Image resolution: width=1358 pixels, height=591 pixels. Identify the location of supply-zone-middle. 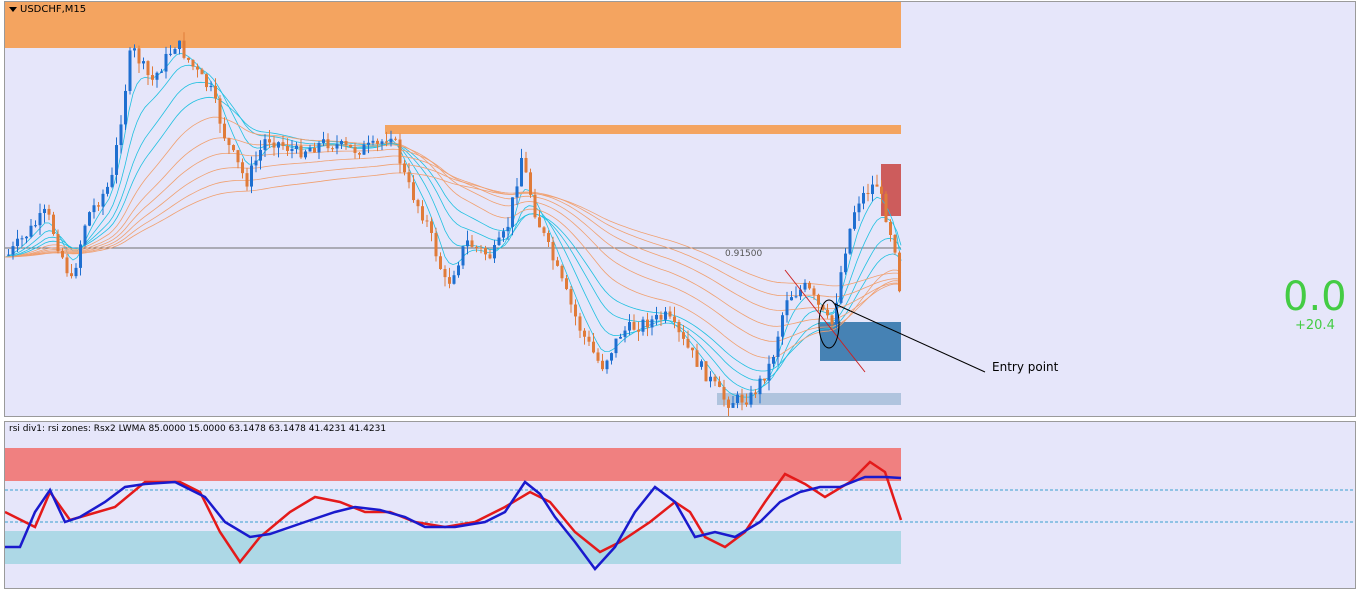
(643, 129).